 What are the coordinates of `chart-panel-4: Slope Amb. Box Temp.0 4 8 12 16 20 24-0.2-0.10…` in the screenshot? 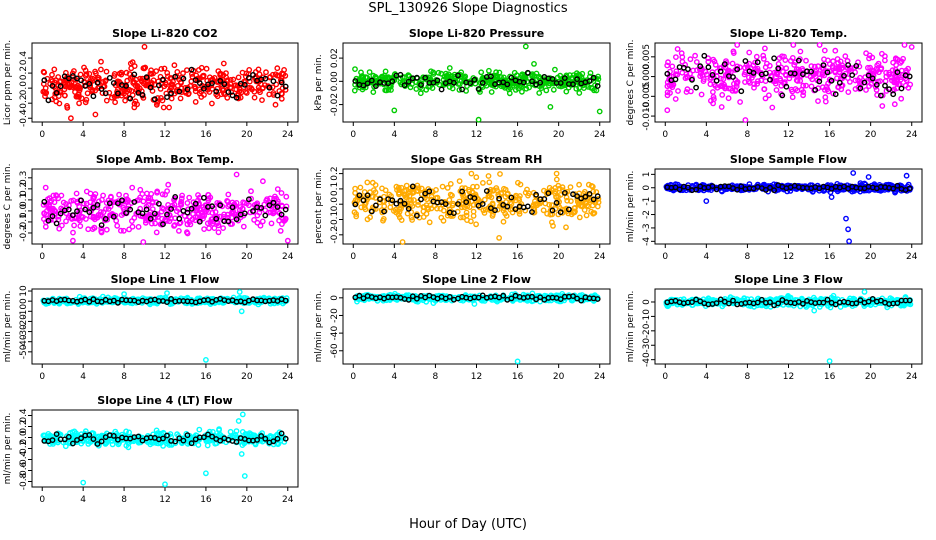 It's located at (151, 207).